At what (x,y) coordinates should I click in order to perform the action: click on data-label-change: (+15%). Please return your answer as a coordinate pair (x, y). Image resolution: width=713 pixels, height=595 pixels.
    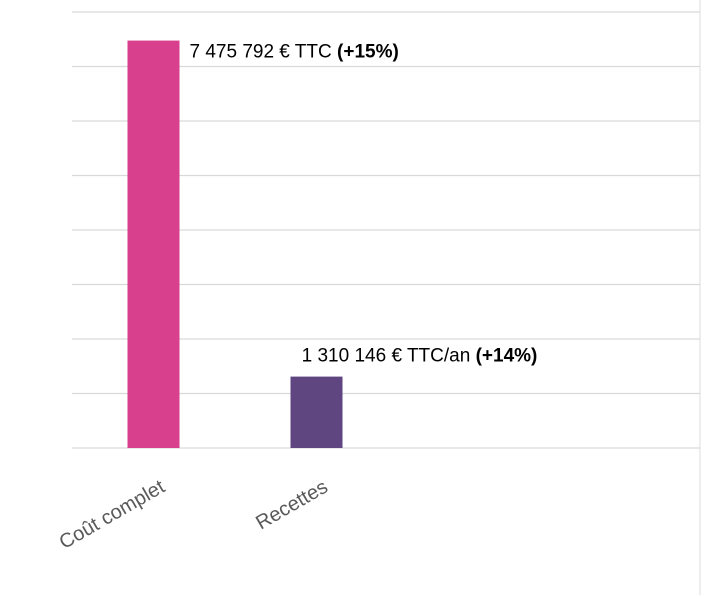
    Looking at the image, I should click on (368, 52).